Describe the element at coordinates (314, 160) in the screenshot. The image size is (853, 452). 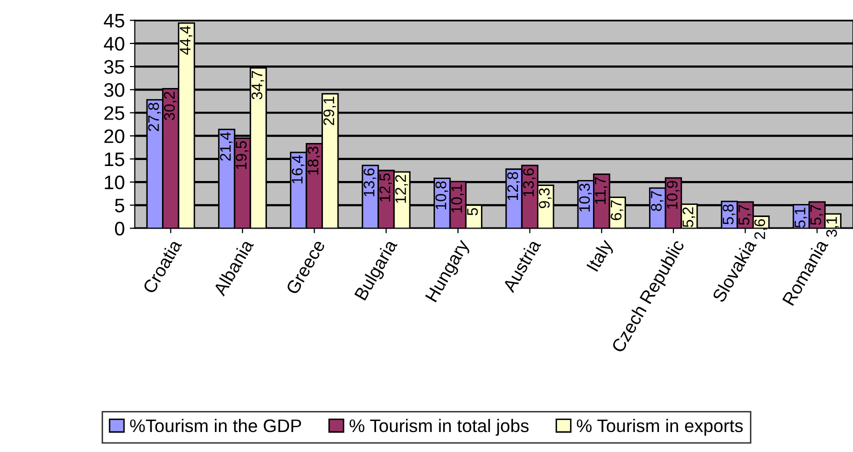
I see `data-label: 18,3` at that location.